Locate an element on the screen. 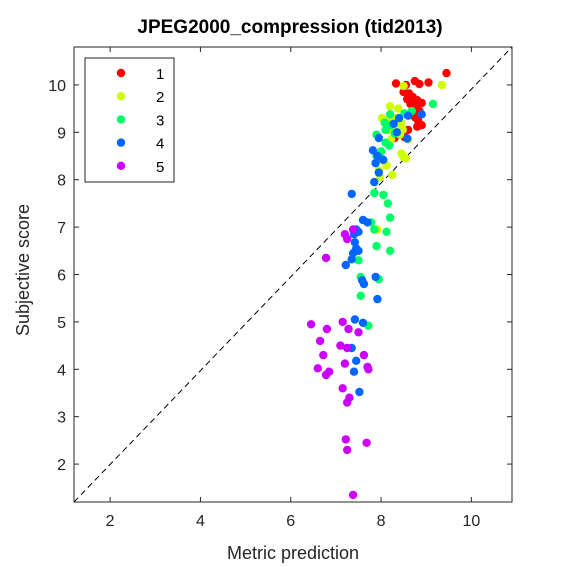 This screenshot has width=567, height=567. legend-box is located at coordinates (129, 120).